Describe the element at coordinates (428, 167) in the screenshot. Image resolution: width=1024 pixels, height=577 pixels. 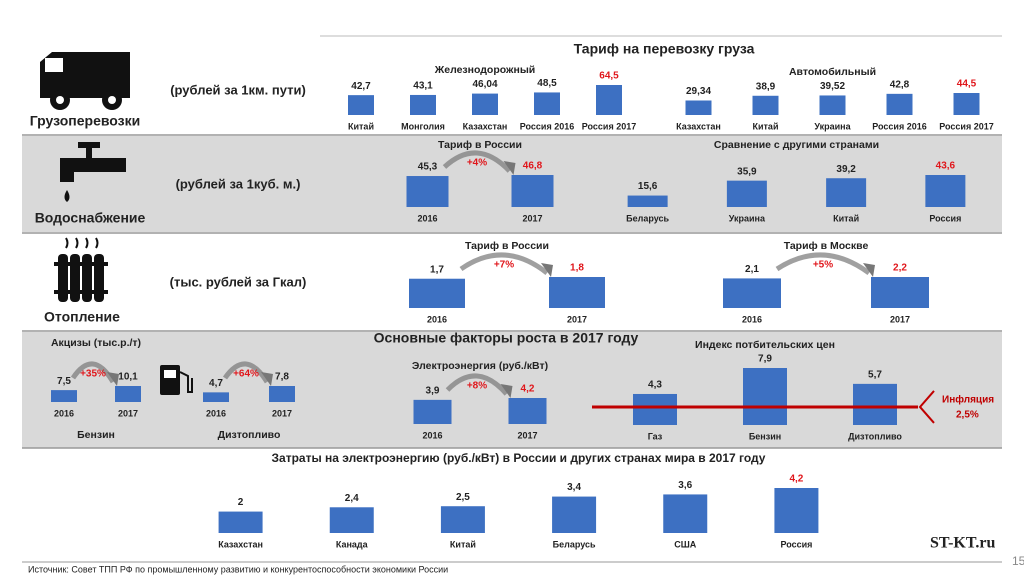
I see `value-label: 45,3` at that location.